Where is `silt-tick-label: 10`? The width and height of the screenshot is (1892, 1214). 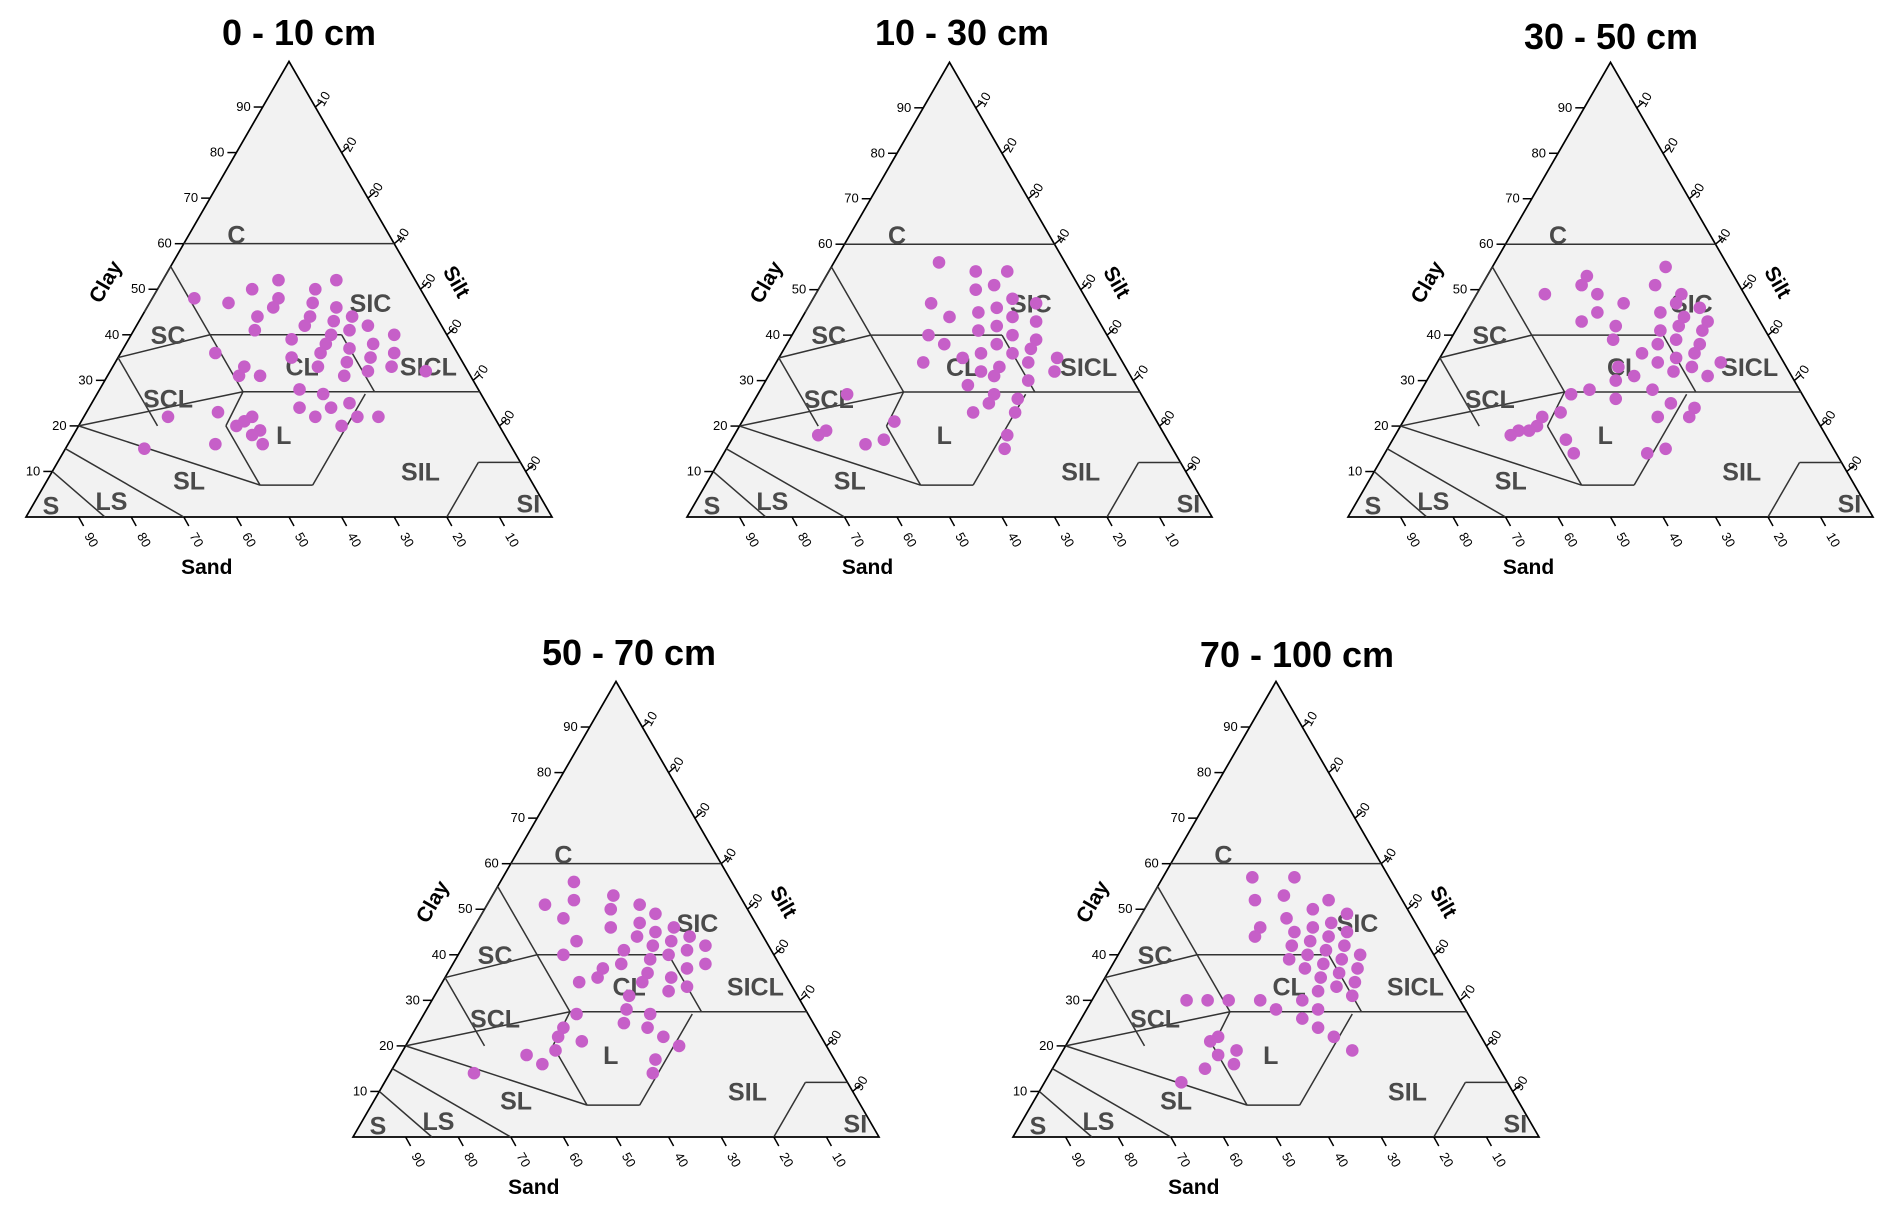 silt-tick-label: 10 is located at coordinates (984, 100).